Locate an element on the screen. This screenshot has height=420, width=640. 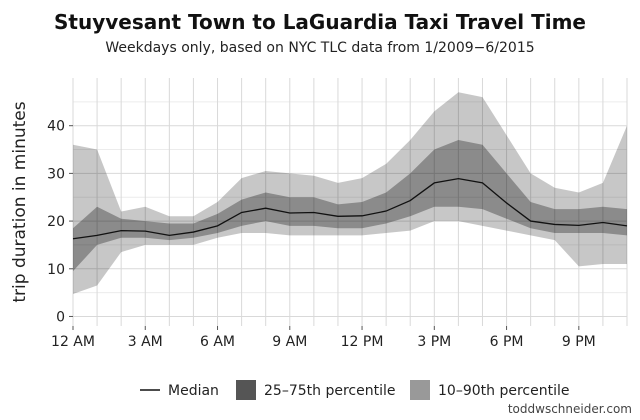
legend-label-25-75: 25–75th percentile is located at coordinates (329, 391).